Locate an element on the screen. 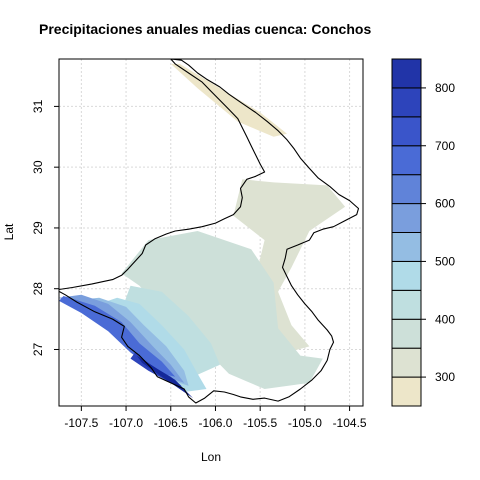 Image resolution: width=480 pixels, height=480 pixels. x-tick-label: -107.5 is located at coordinates (81, 423).